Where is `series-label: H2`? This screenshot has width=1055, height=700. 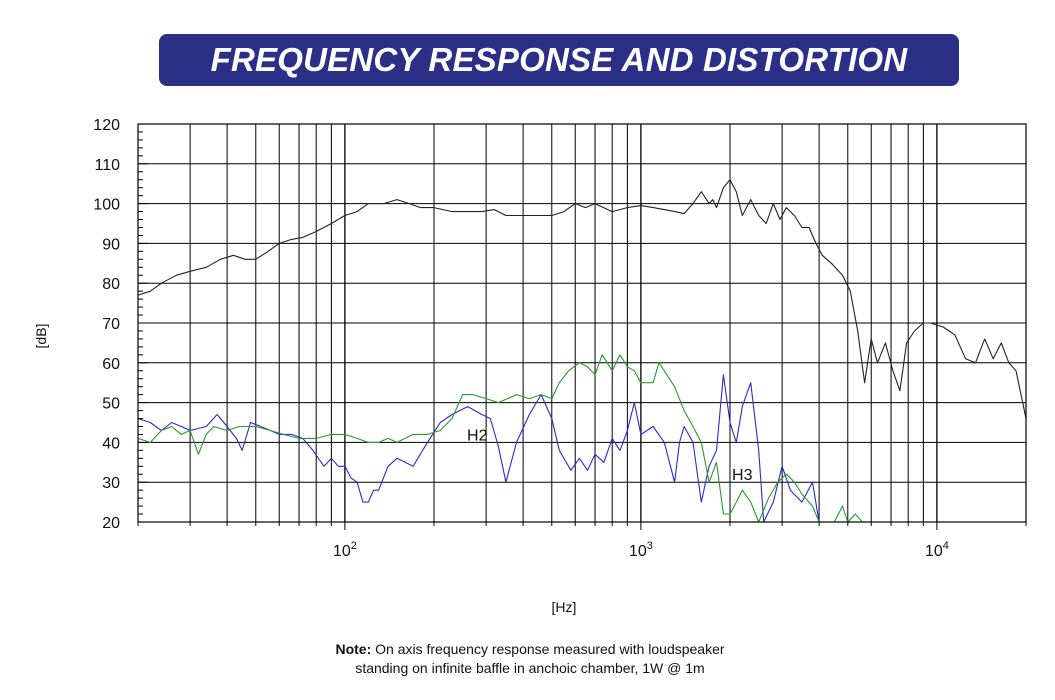 series-label: H2 is located at coordinates (477, 435).